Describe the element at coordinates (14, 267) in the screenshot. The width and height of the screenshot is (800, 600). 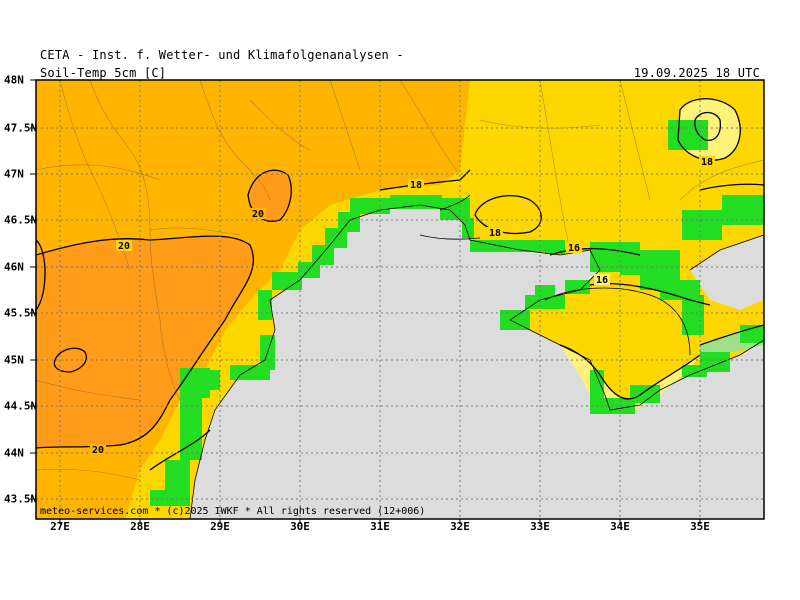
I see `lat-label: 46N` at that location.